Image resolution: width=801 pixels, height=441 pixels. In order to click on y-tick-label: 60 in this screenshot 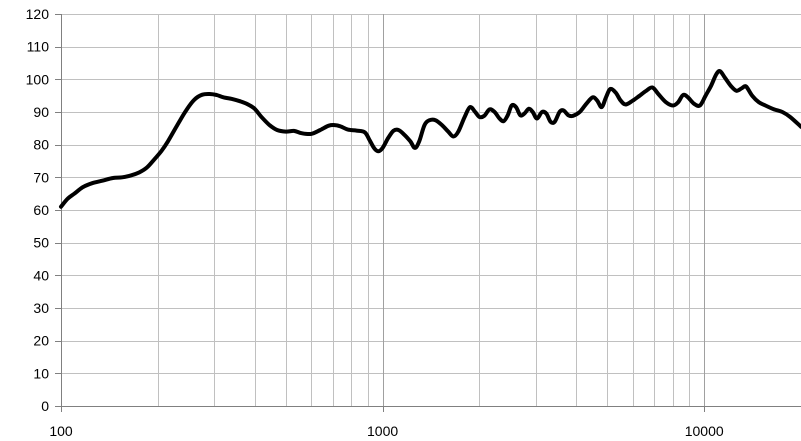, I will do `click(41, 210)`.